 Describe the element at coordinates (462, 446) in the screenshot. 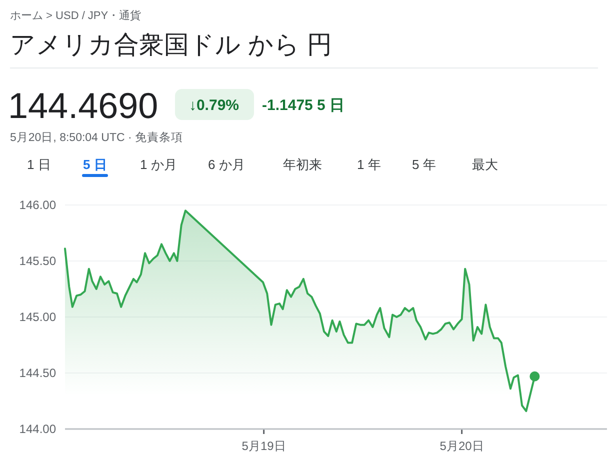

I see `x-tick-label: 5月20日` at that location.